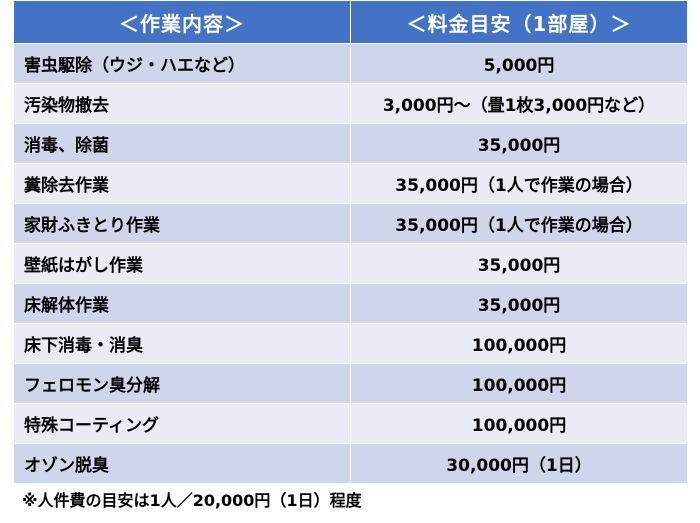  Describe the element at coordinates (182, 423) in the screenshot. I see `work-cell: 特殊コーティング` at that location.